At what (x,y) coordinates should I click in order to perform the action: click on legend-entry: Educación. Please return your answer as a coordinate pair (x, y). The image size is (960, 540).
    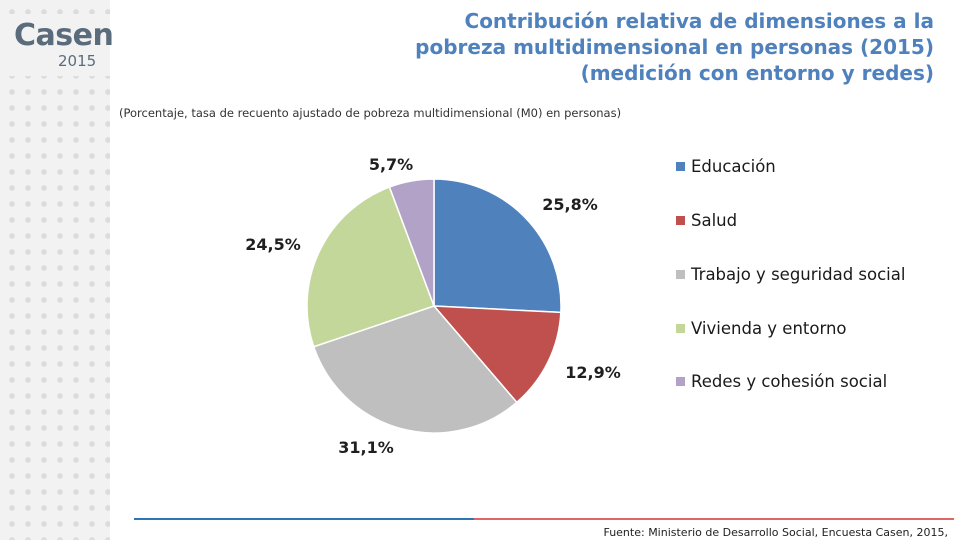
    Looking at the image, I should click on (793, 166).